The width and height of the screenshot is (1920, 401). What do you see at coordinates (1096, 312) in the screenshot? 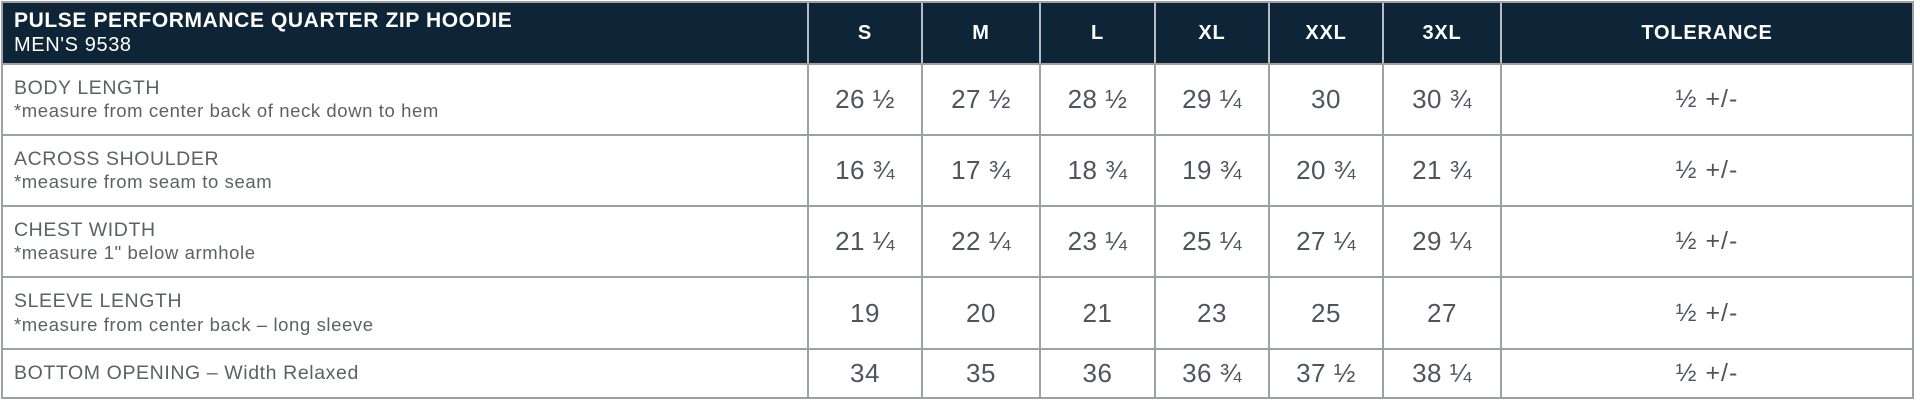
I see `value-cell-l: 21` at bounding box center [1096, 312].